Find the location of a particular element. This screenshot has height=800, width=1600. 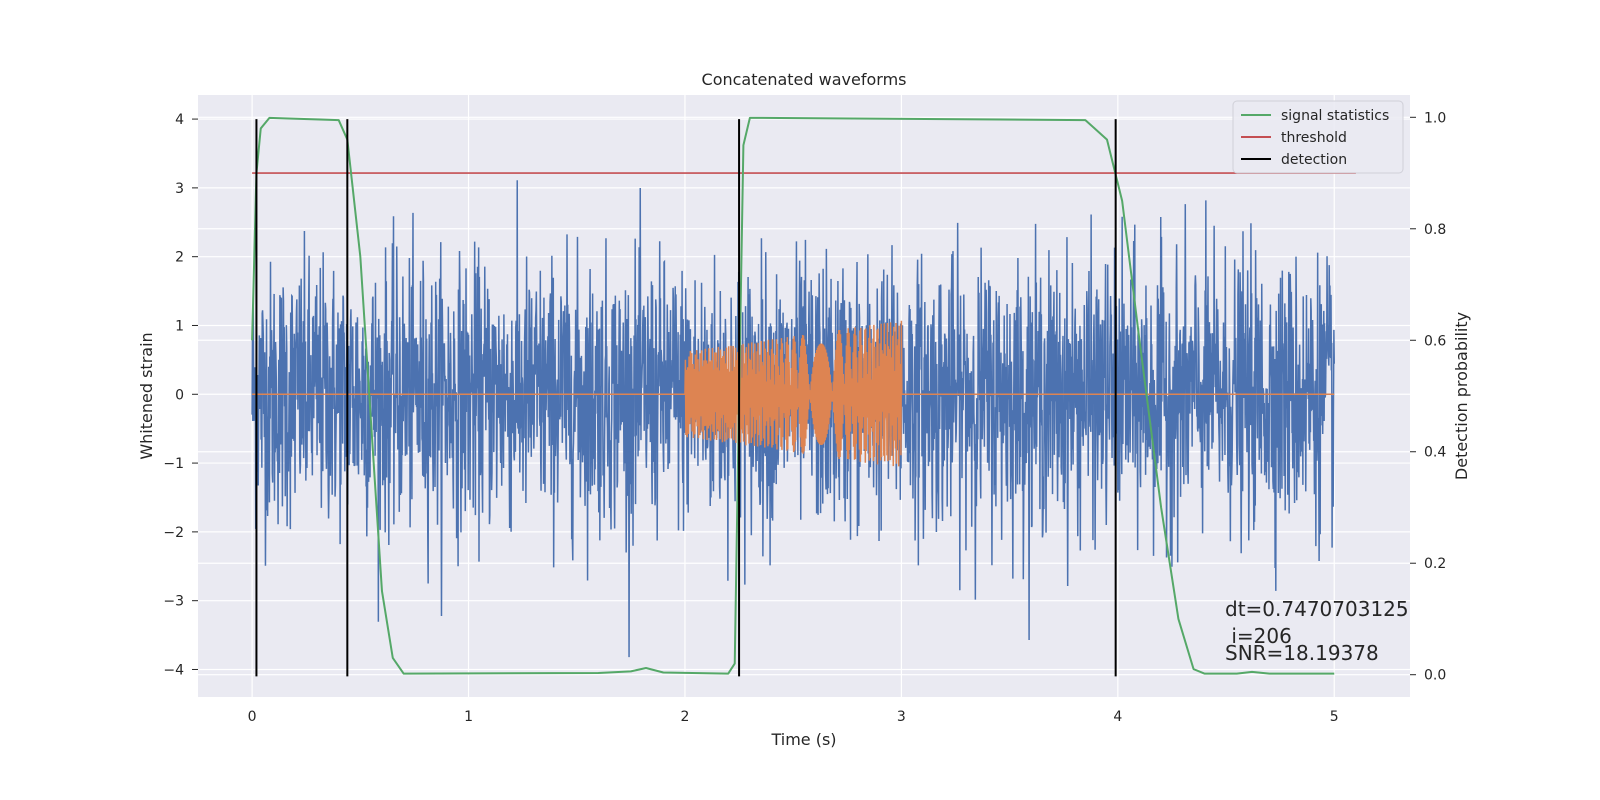

y-tick-label: −3 is located at coordinates (173, 602).